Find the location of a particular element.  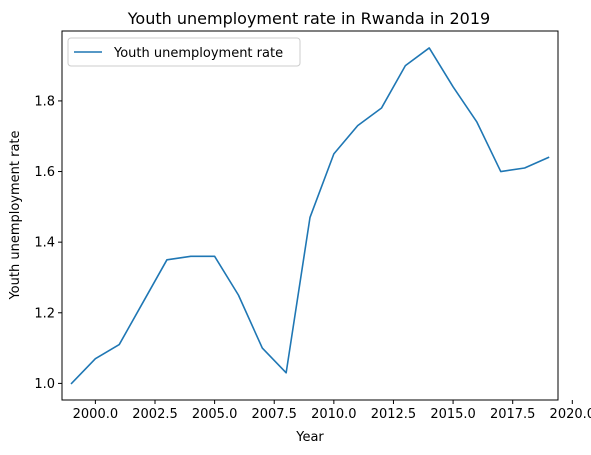

y-tick-label: 1.0 is located at coordinates (44, 384).